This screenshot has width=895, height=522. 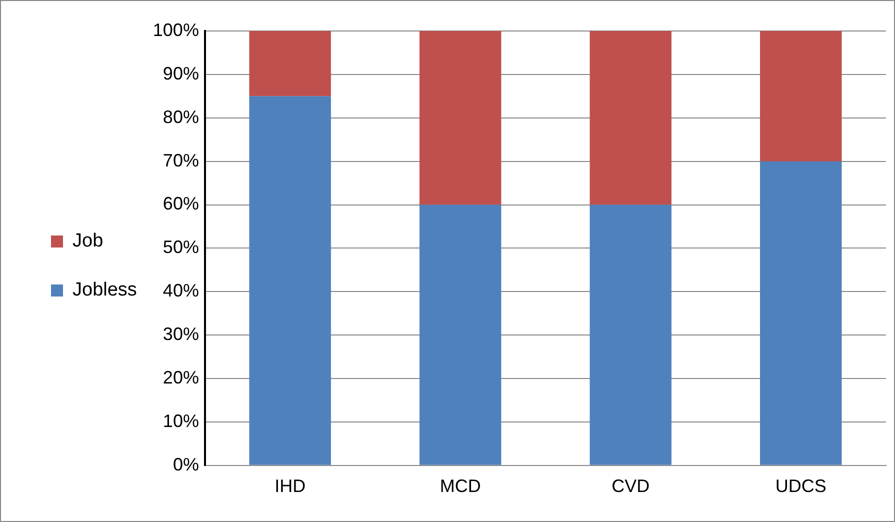 I want to click on legend-label: Job, so click(x=88, y=241).